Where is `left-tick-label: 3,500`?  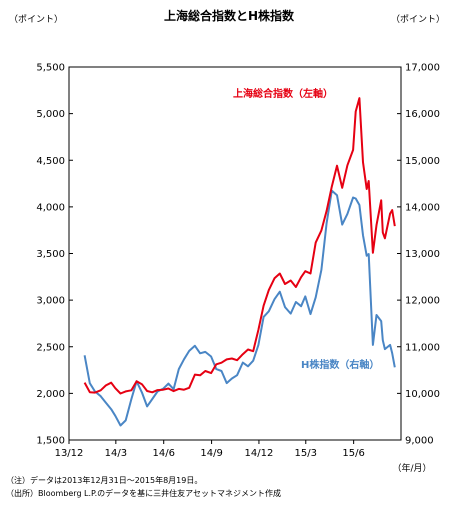
left-tick-label: 3,500 is located at coordinates (50, 254).